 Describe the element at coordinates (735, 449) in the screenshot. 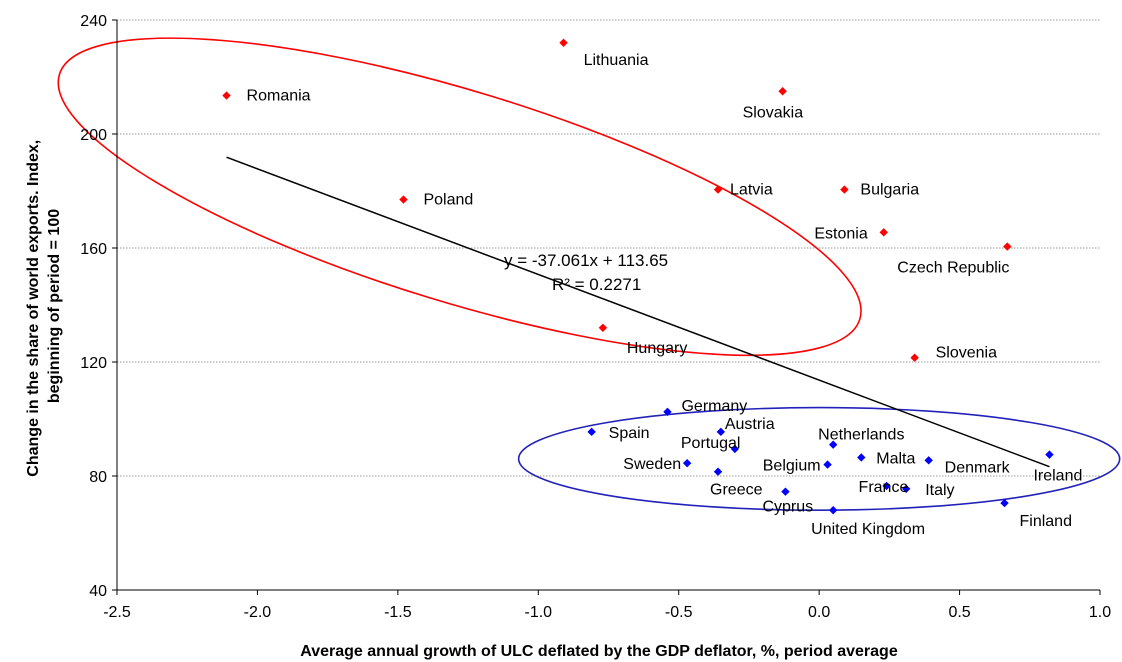

I see `point-portugal` at that location.